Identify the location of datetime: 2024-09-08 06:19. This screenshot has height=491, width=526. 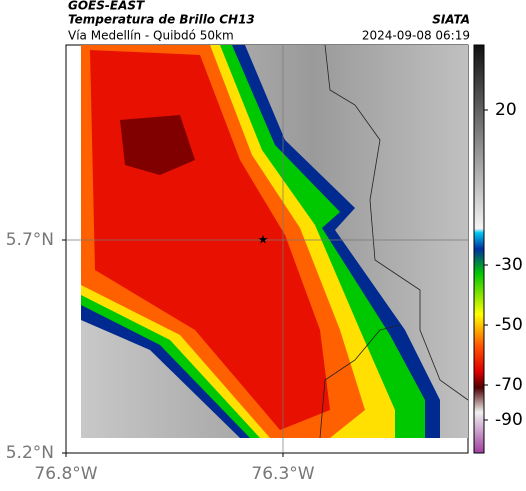
(416, 36).